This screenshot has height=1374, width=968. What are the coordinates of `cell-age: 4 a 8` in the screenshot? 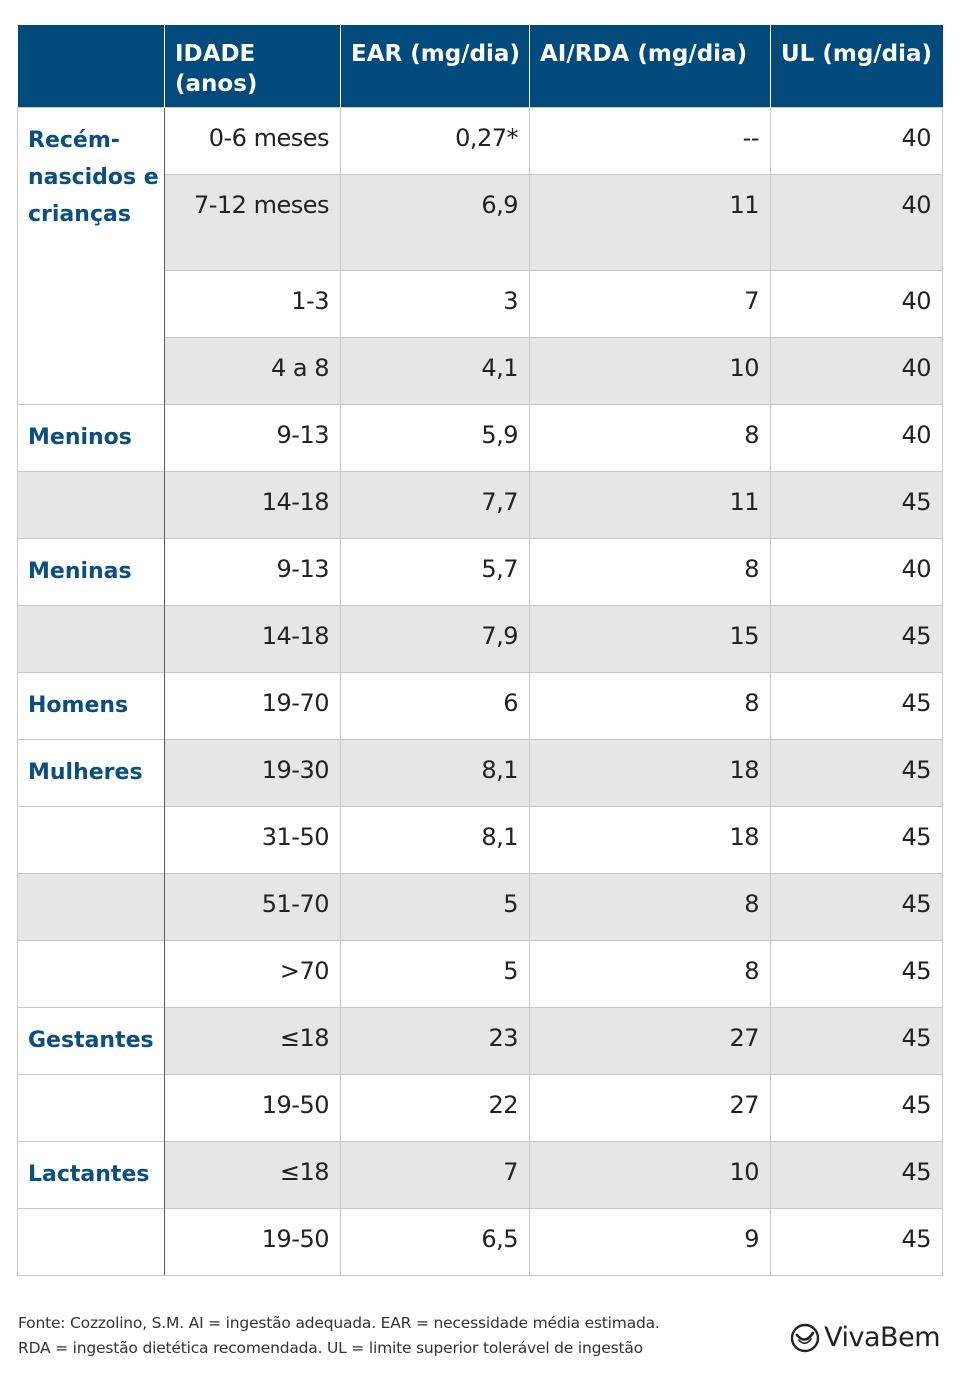 It's located at (252, 370).